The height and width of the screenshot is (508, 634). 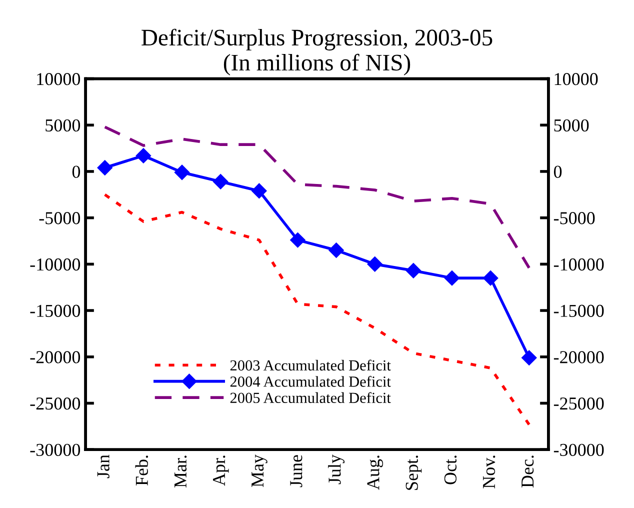 What do you see at coordinates (180, 472) in the screenshot?
I see `x-tick-label: Mar.` at bounding box center [180, 472].